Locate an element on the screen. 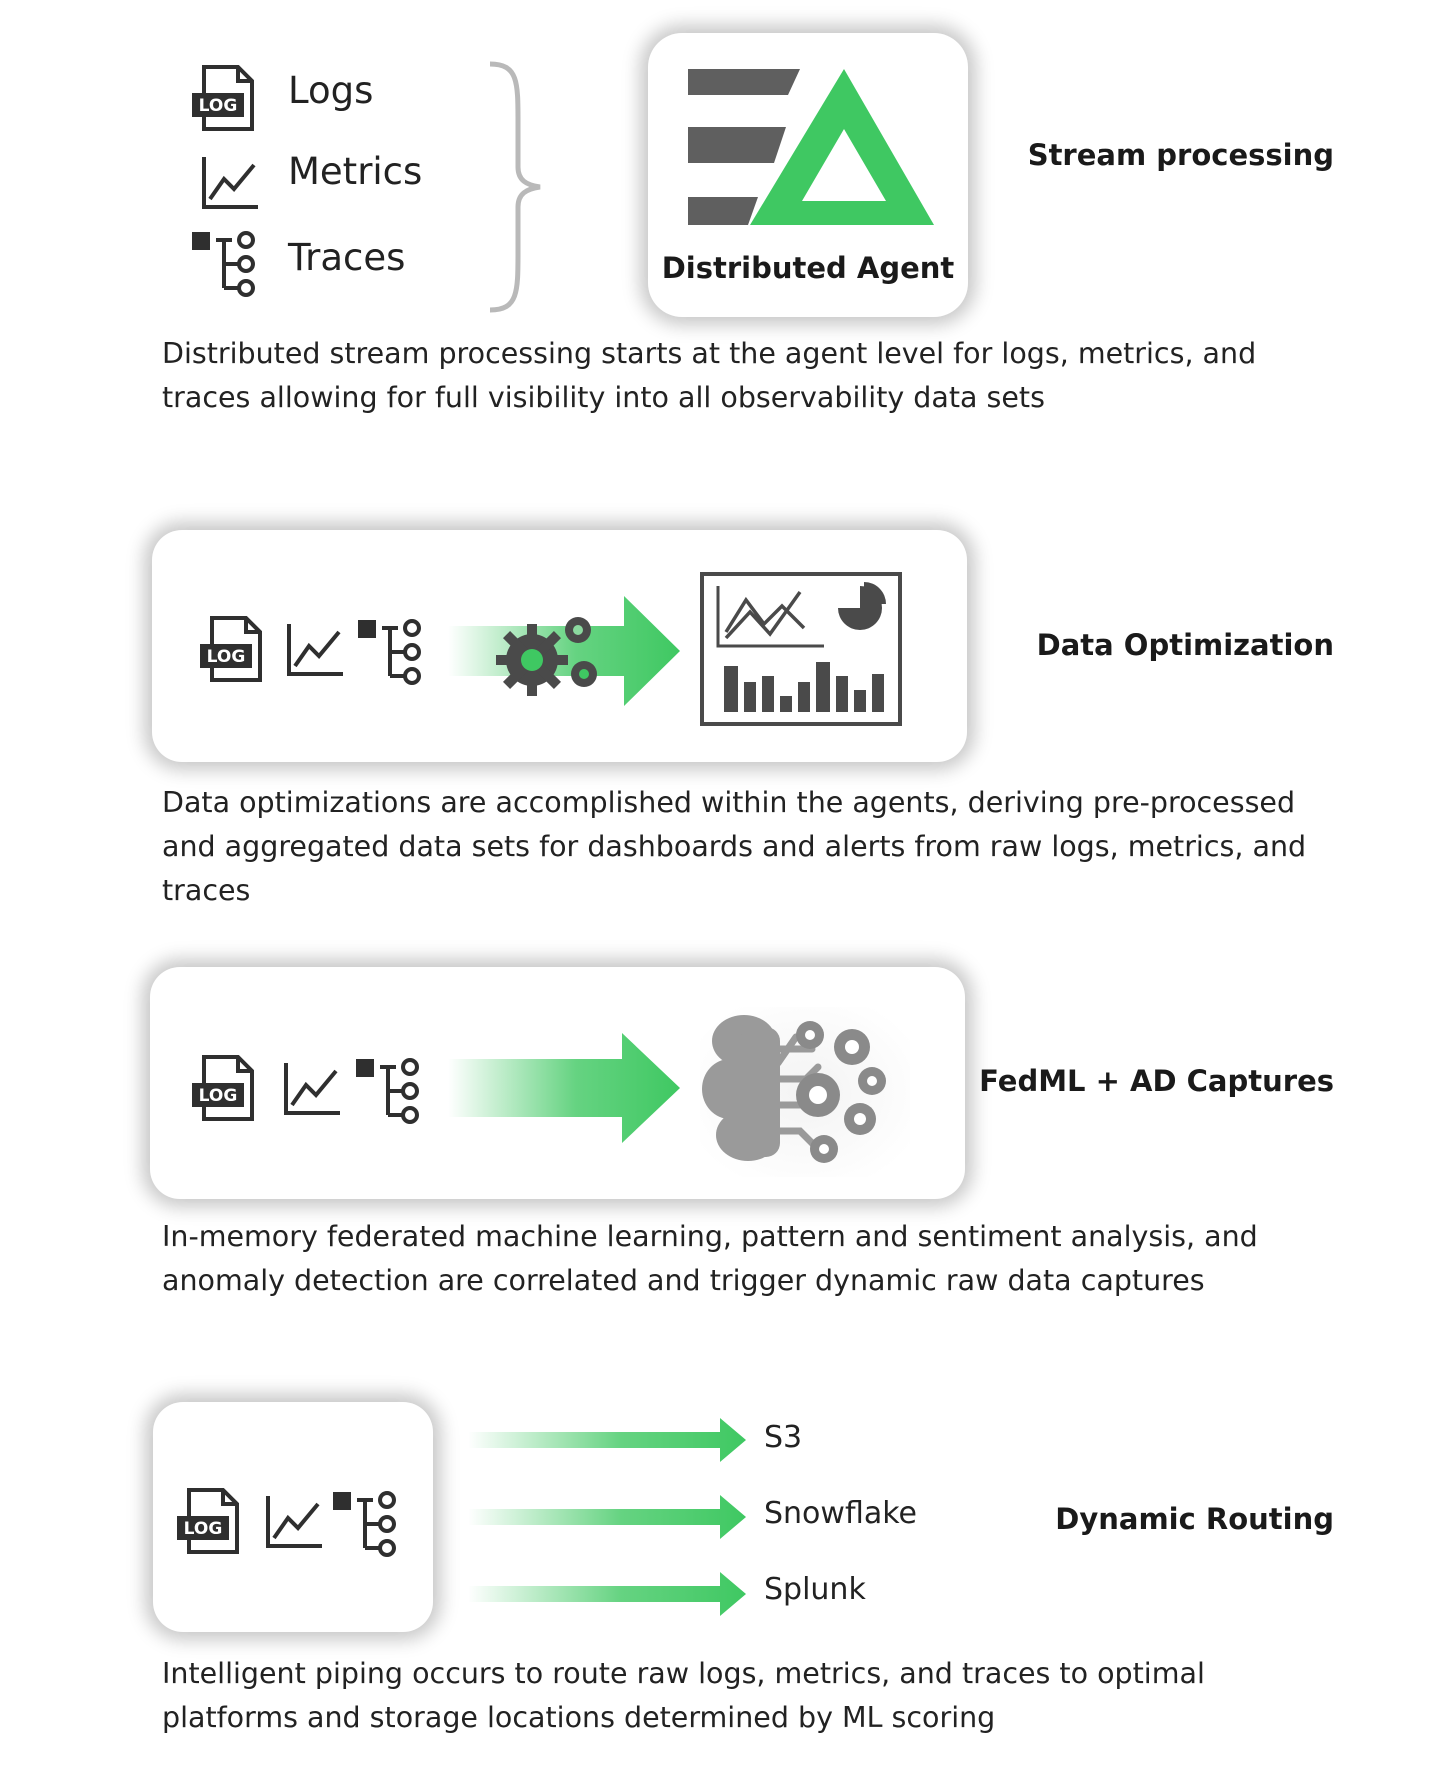  dynamic-routing-card: LOG is located at coordinates (293, 1517).